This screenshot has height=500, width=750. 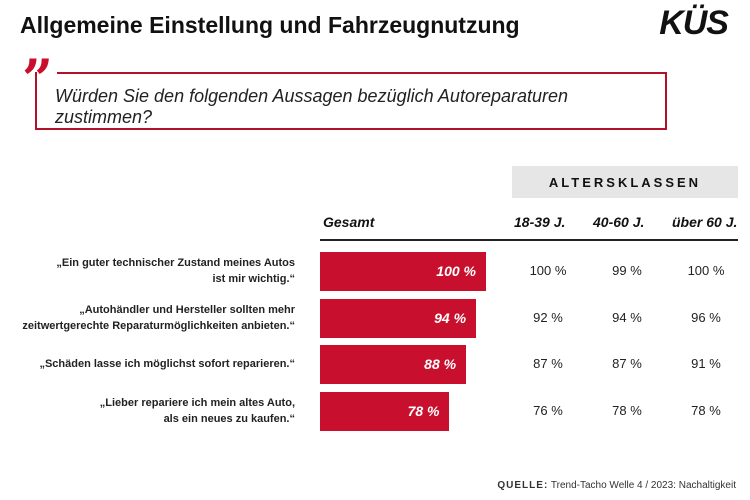 What do you see at coordinates (548, 410) in the screenshot?
I see `age-value-cell: 76 %` at bounding box center [548, 410].